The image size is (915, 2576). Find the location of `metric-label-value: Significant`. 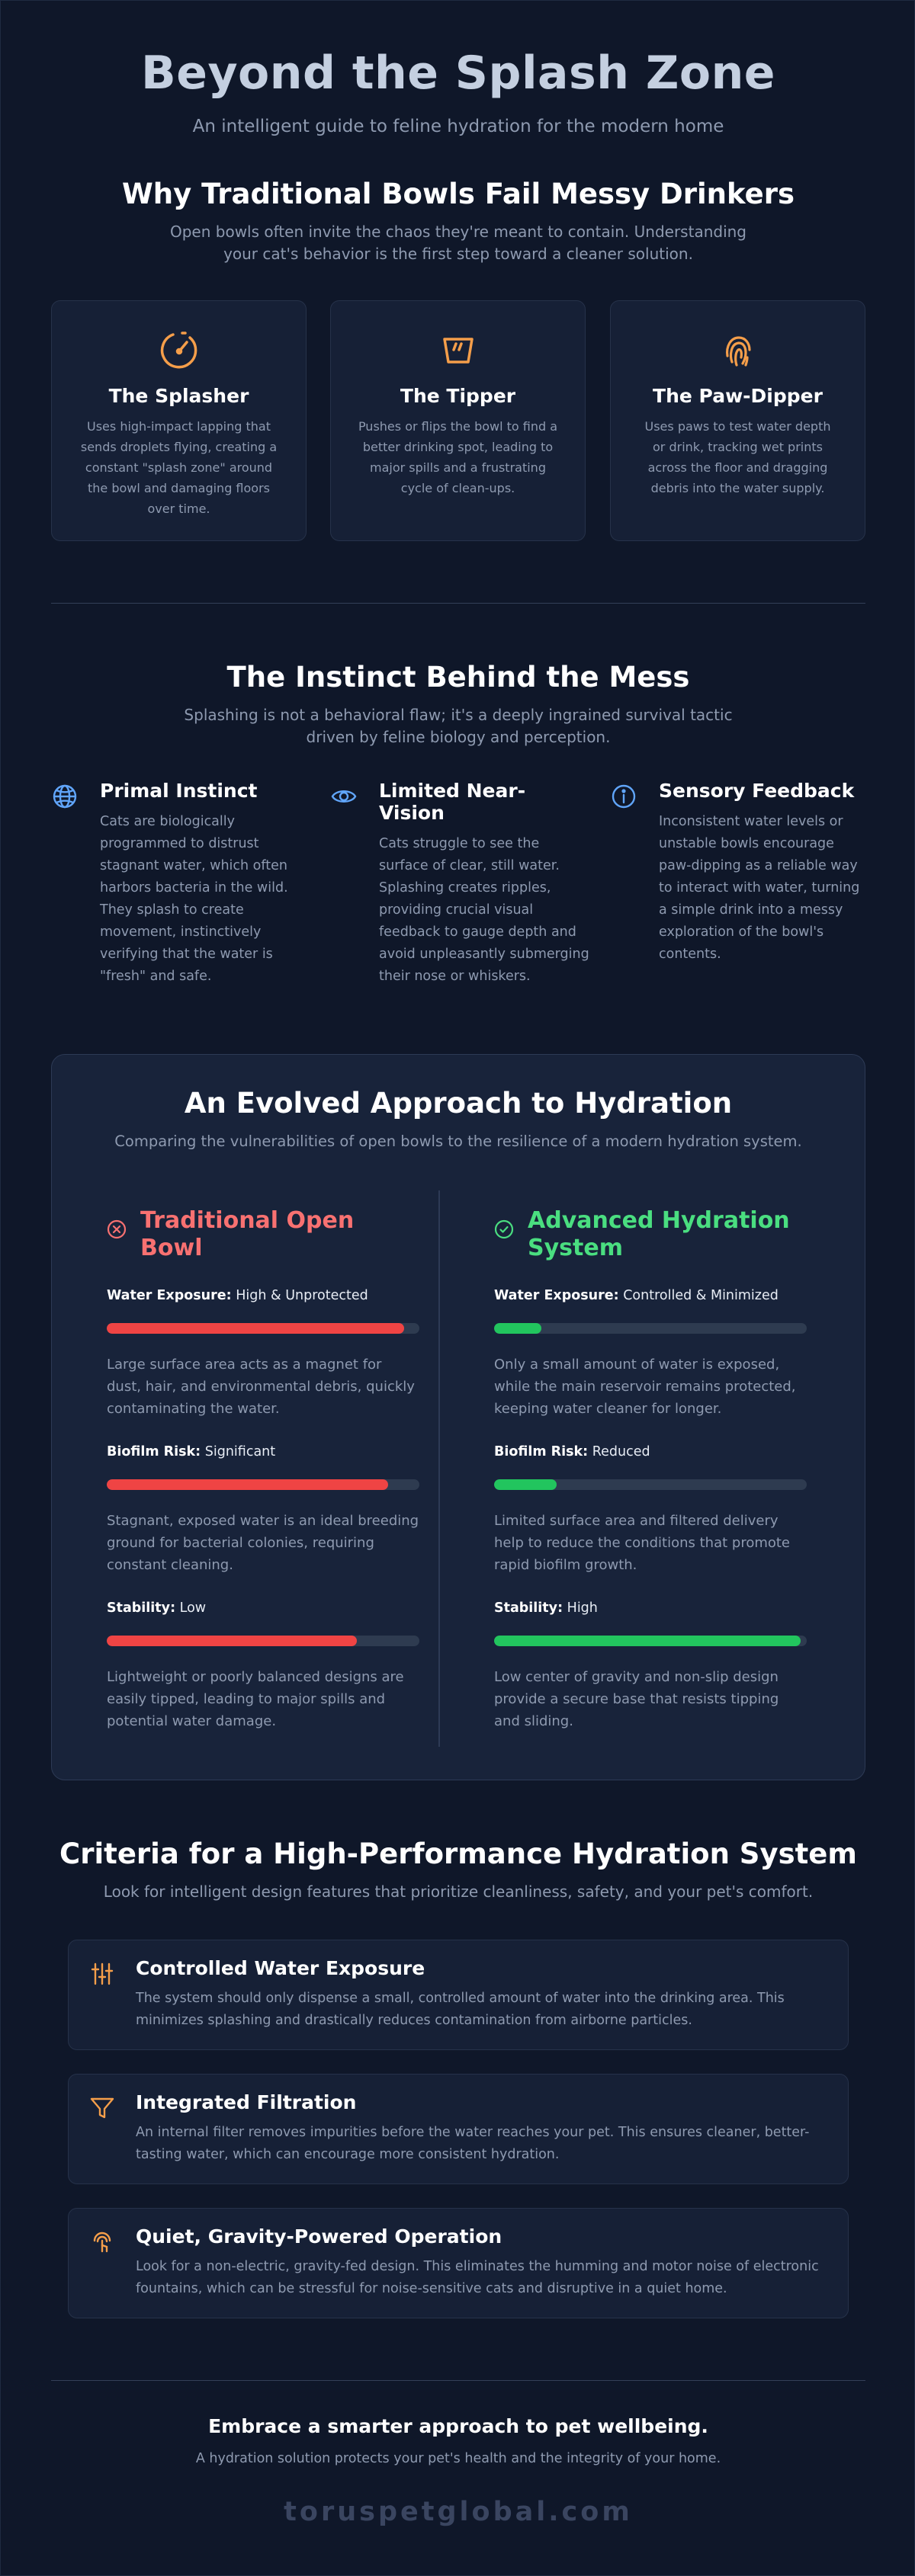

metric-label-value: Significant is located at coordinates (240, 1451).